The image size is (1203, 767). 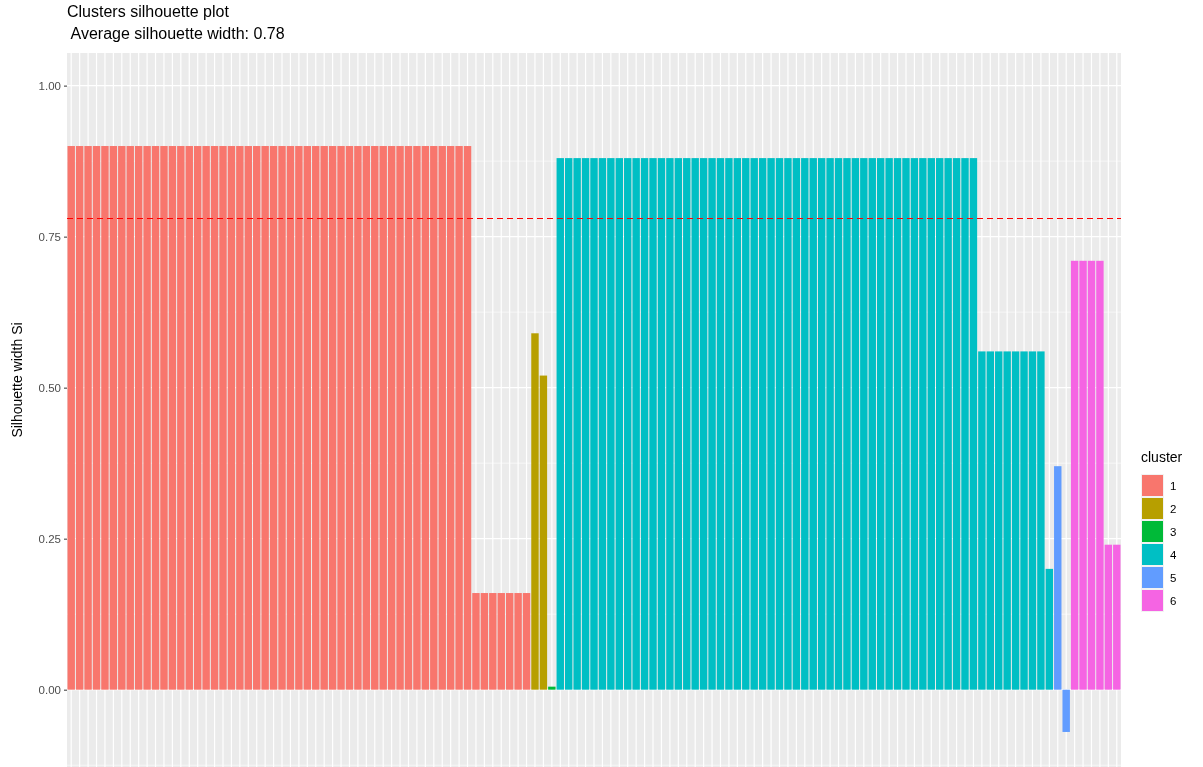 I want to click on y-tick-label: 0.75, so click(x=49, y=236).